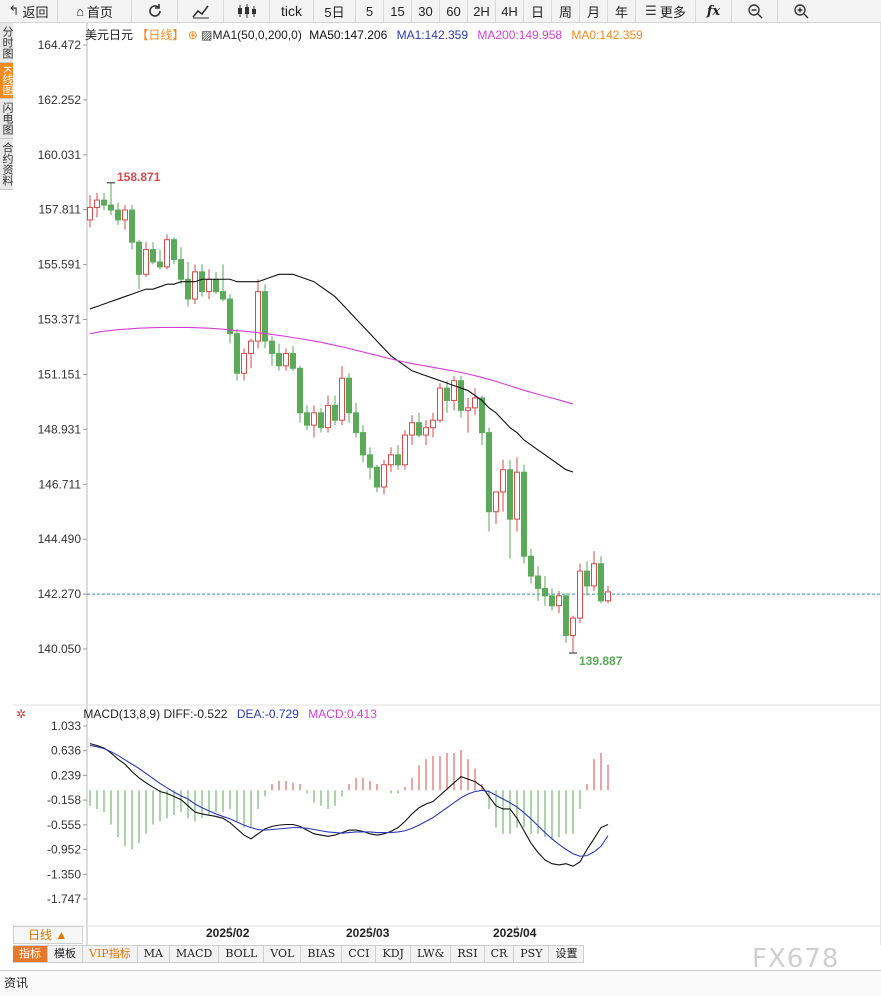  I want to click on zoom-out-button, so click(755, 11).